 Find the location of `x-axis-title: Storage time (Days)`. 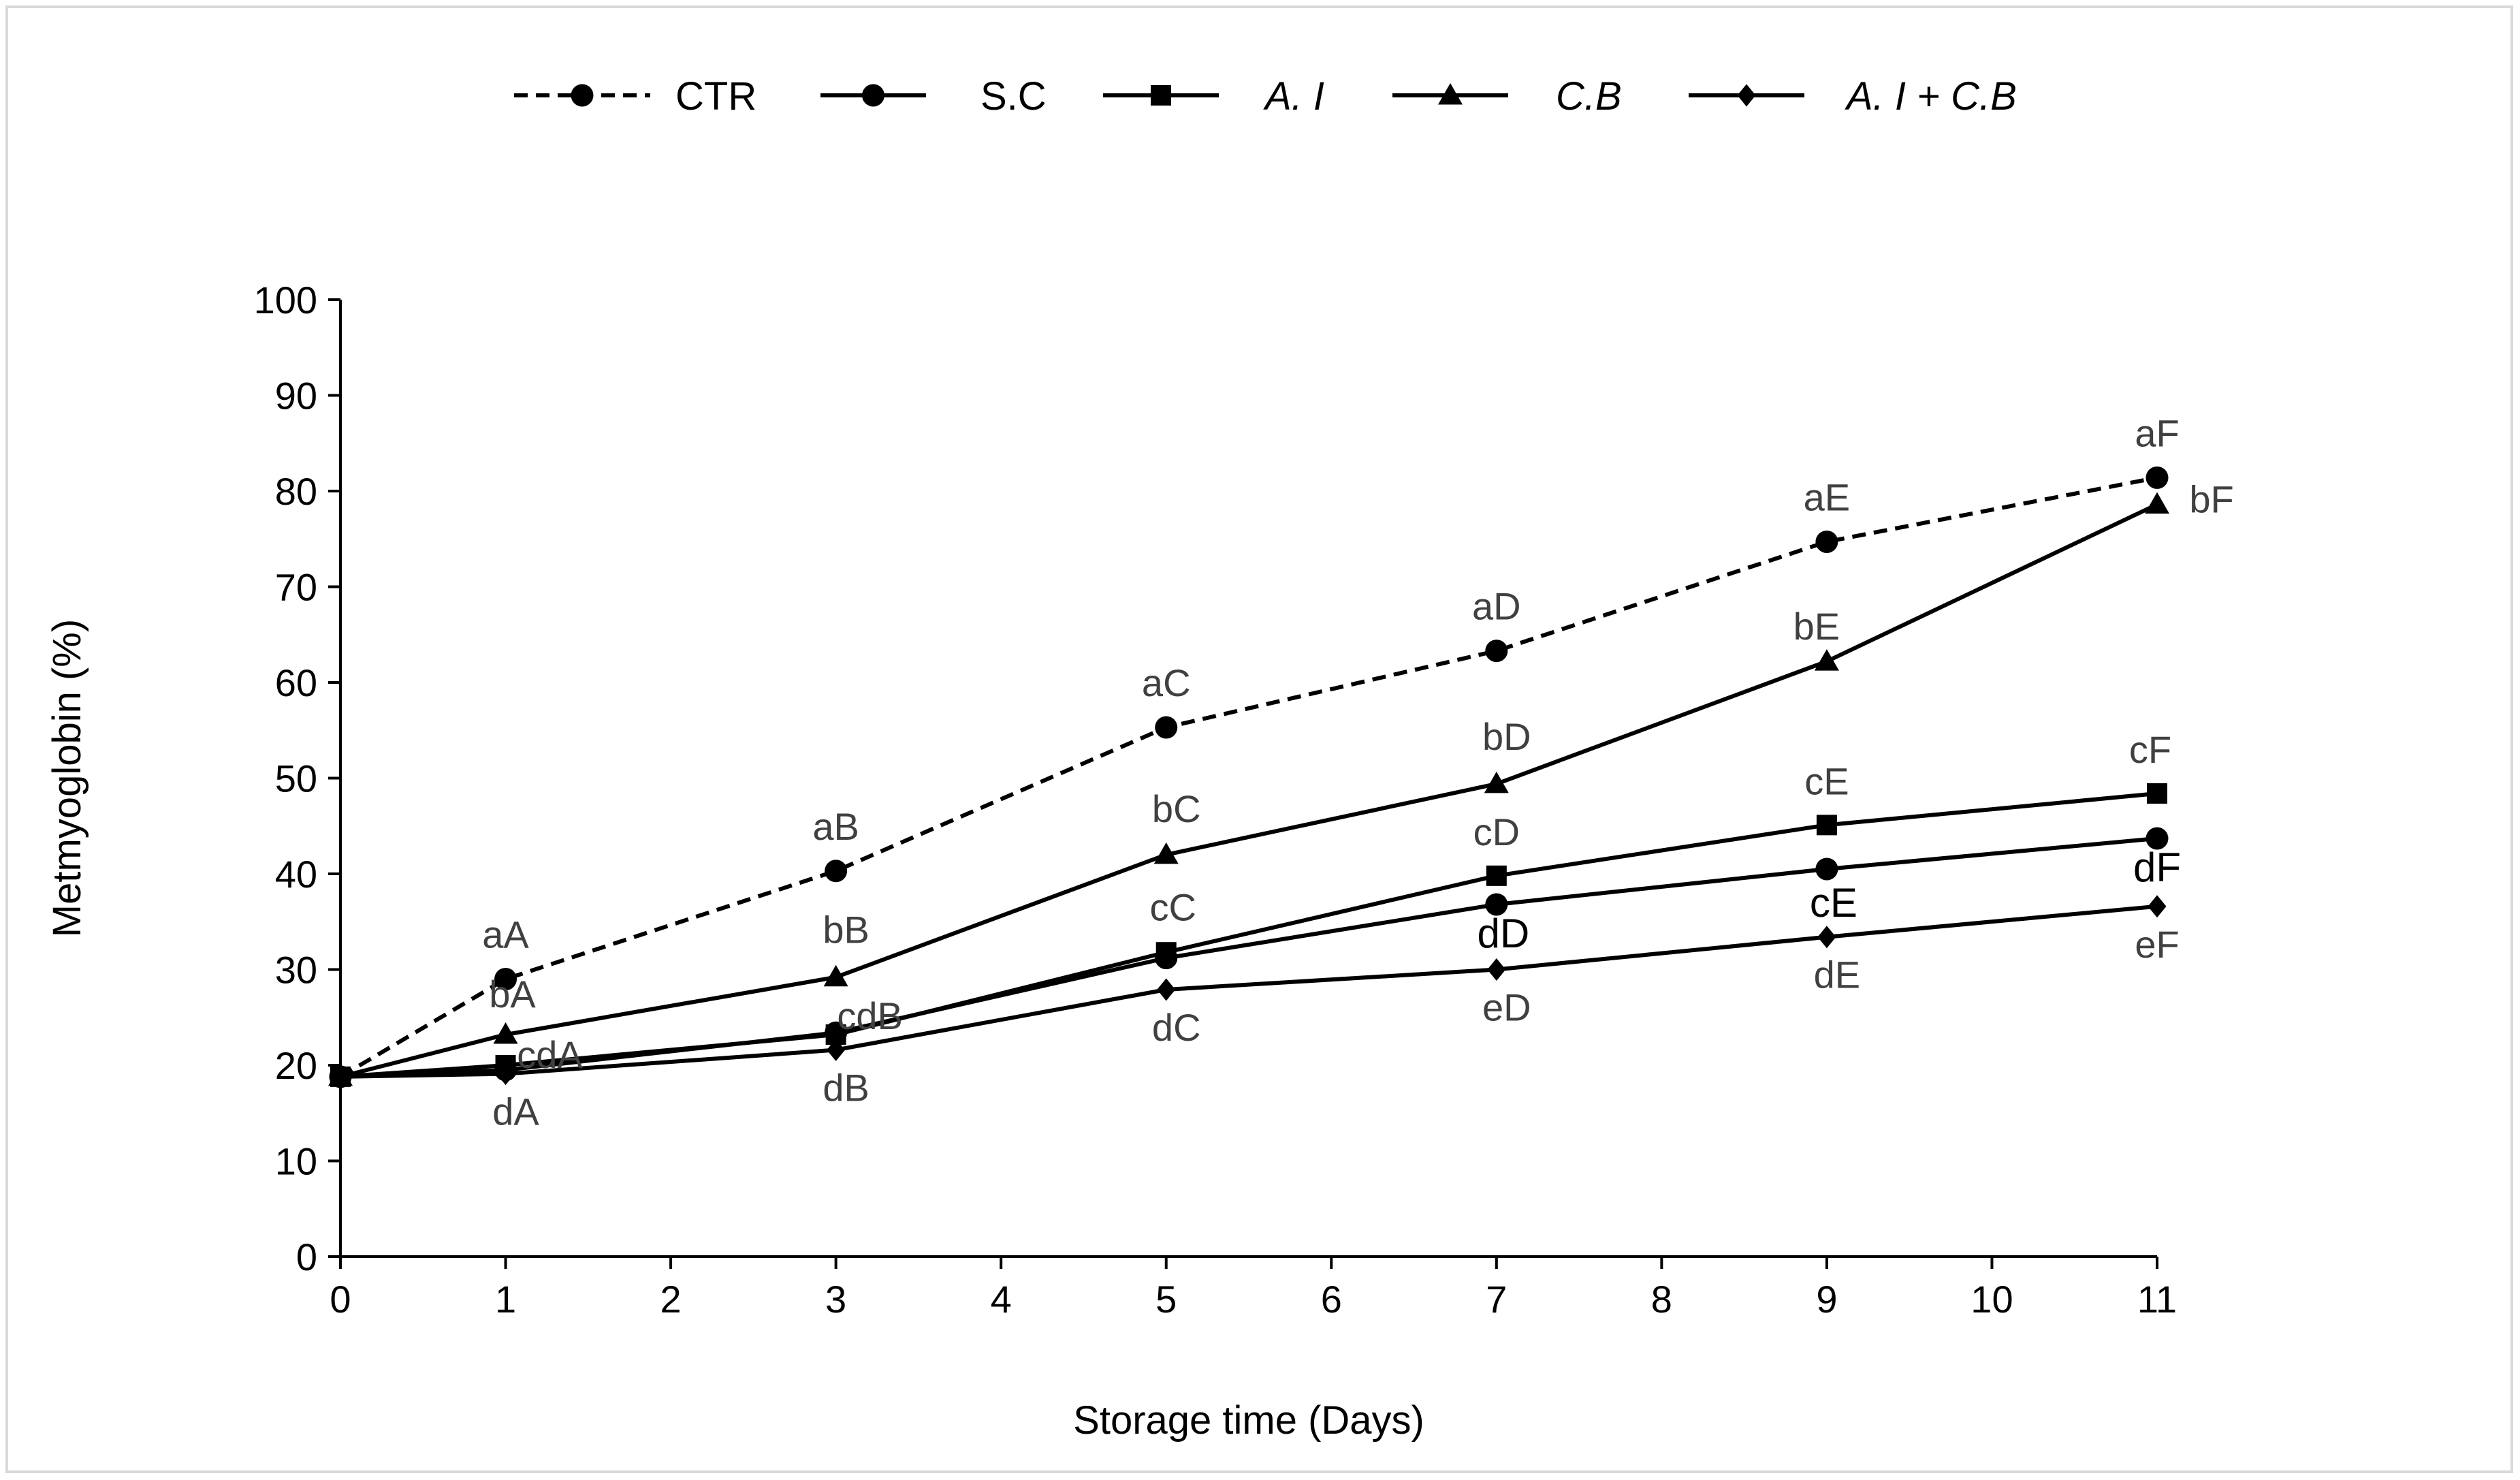

x-axis-title: Storage time (Days) is located at coordinates (1248, 1421).